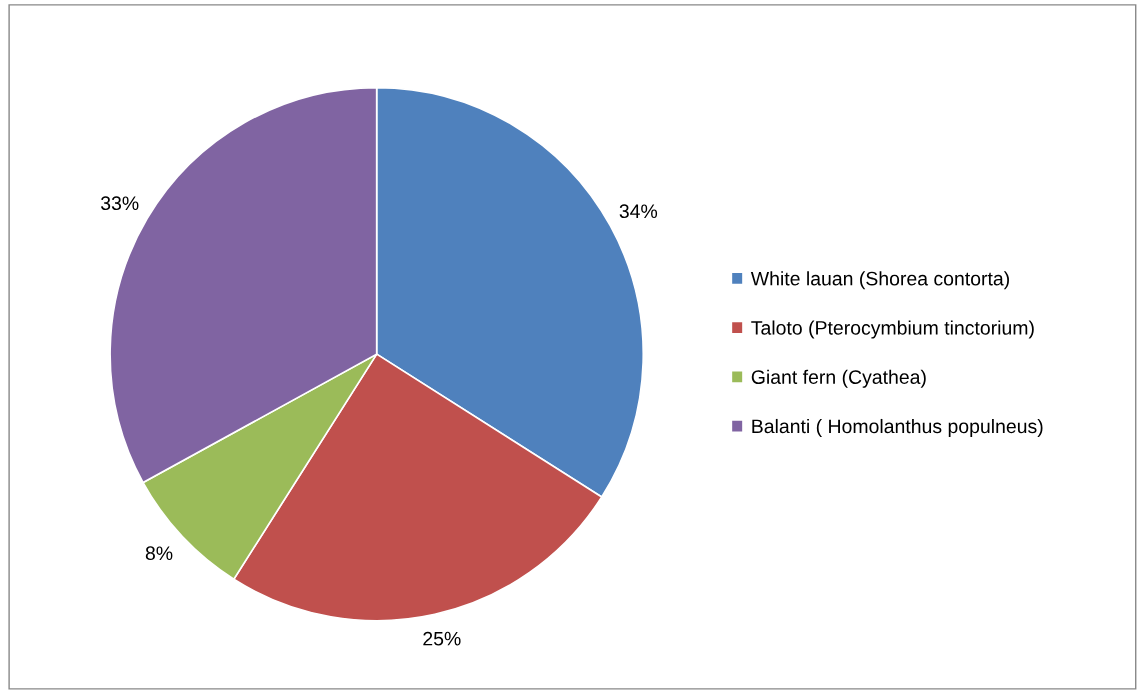  What do you see at coordinates (879, 280) in the screenshot?
I see `legend-label: White lauan (Shorea contorta)` at bounding box center [879, 280].